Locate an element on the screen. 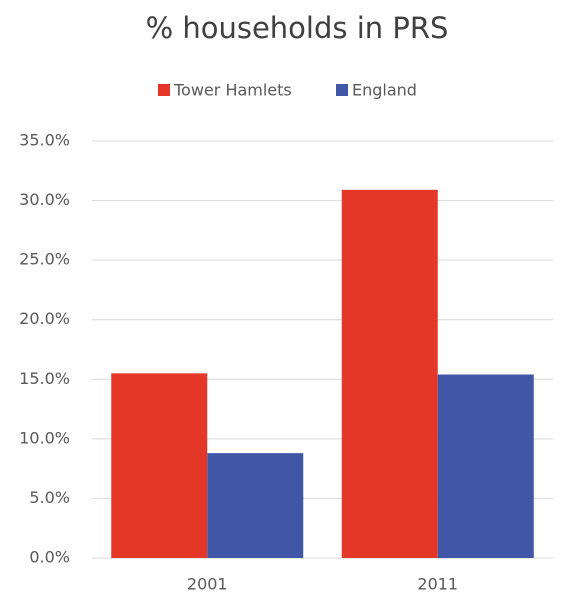 This screenshot has width=568, height=598. y-tick-label: 0.0% is located at coordinates (49, 557).